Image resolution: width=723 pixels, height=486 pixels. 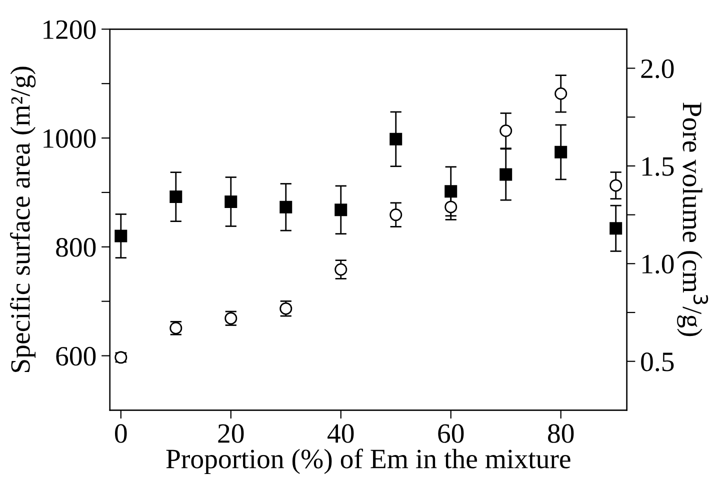 I want to click on y-tick-label: 600, so click(x=76, y=356).